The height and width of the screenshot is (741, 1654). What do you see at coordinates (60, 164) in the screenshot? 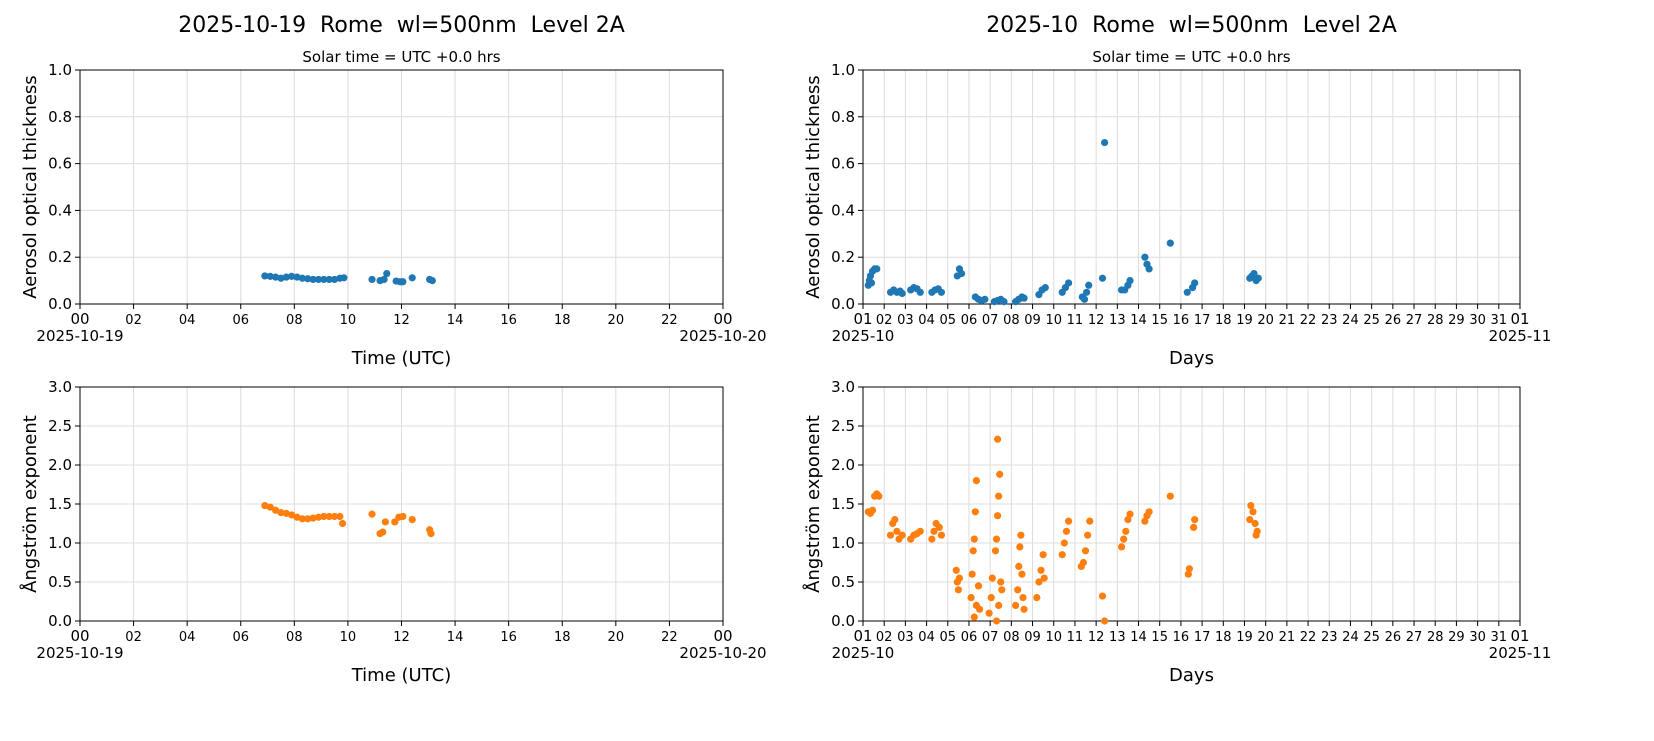
I see `y-tick-label: 0.6` at bounding box center [60, 164].